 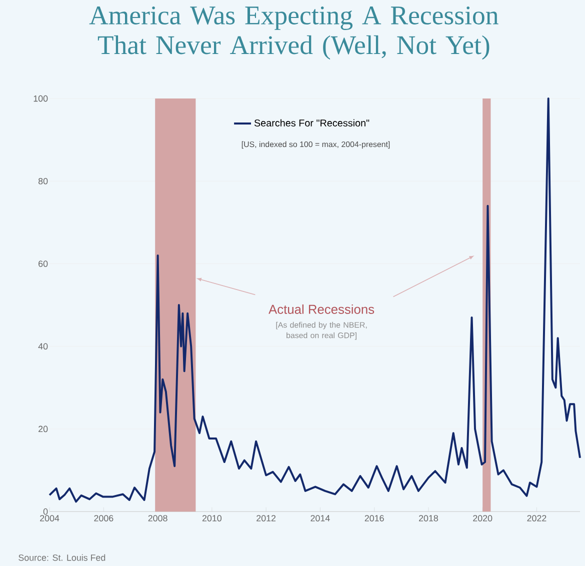 I want to click on y-tick-label: 80, so click(x=43, y=181).